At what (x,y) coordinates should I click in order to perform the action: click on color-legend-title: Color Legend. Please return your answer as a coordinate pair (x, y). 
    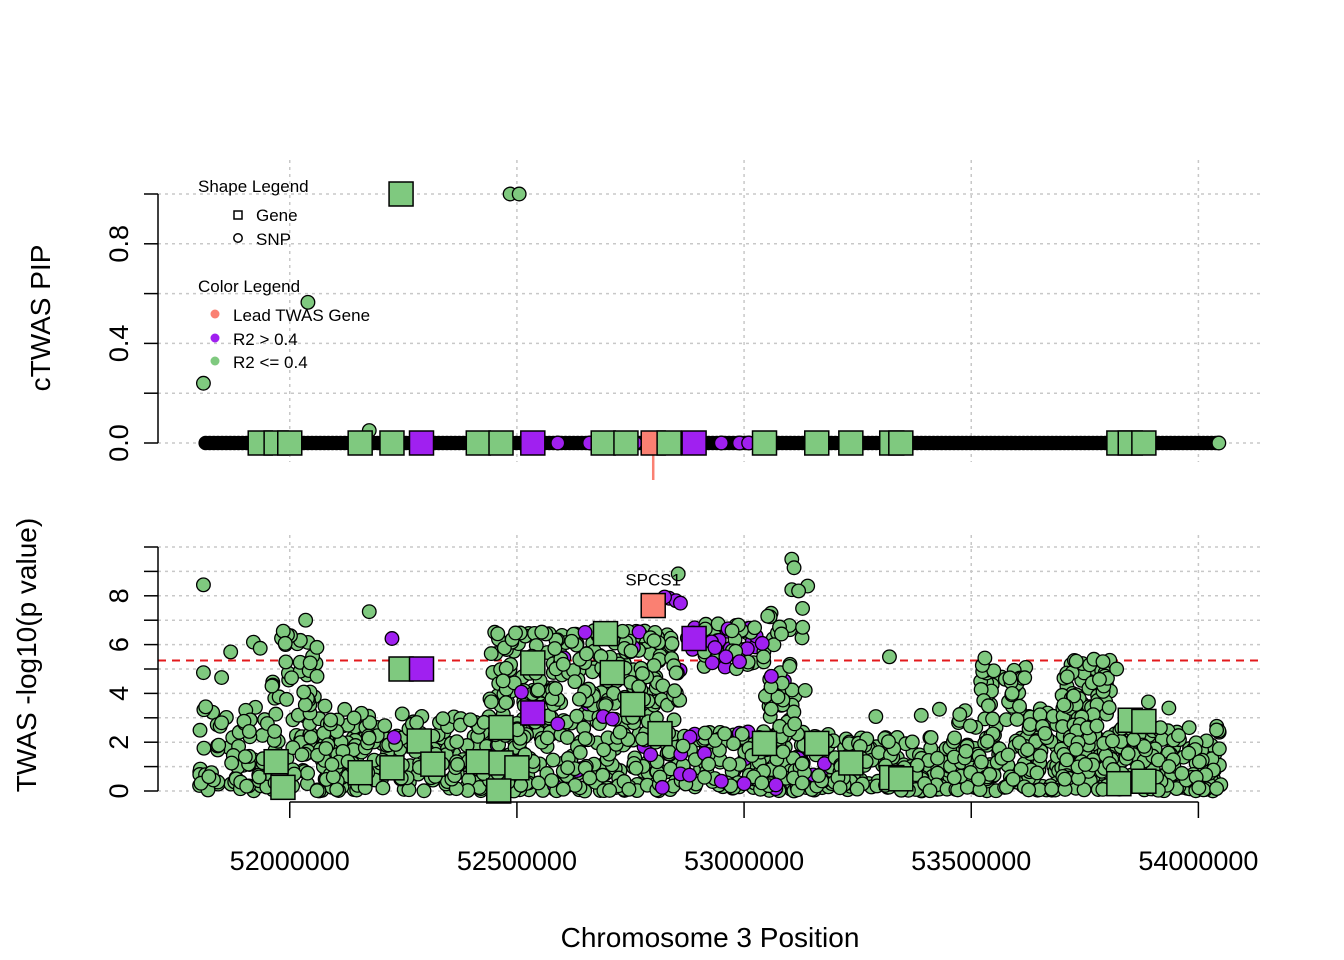
    Looking at the image, I should click on (249, 286).